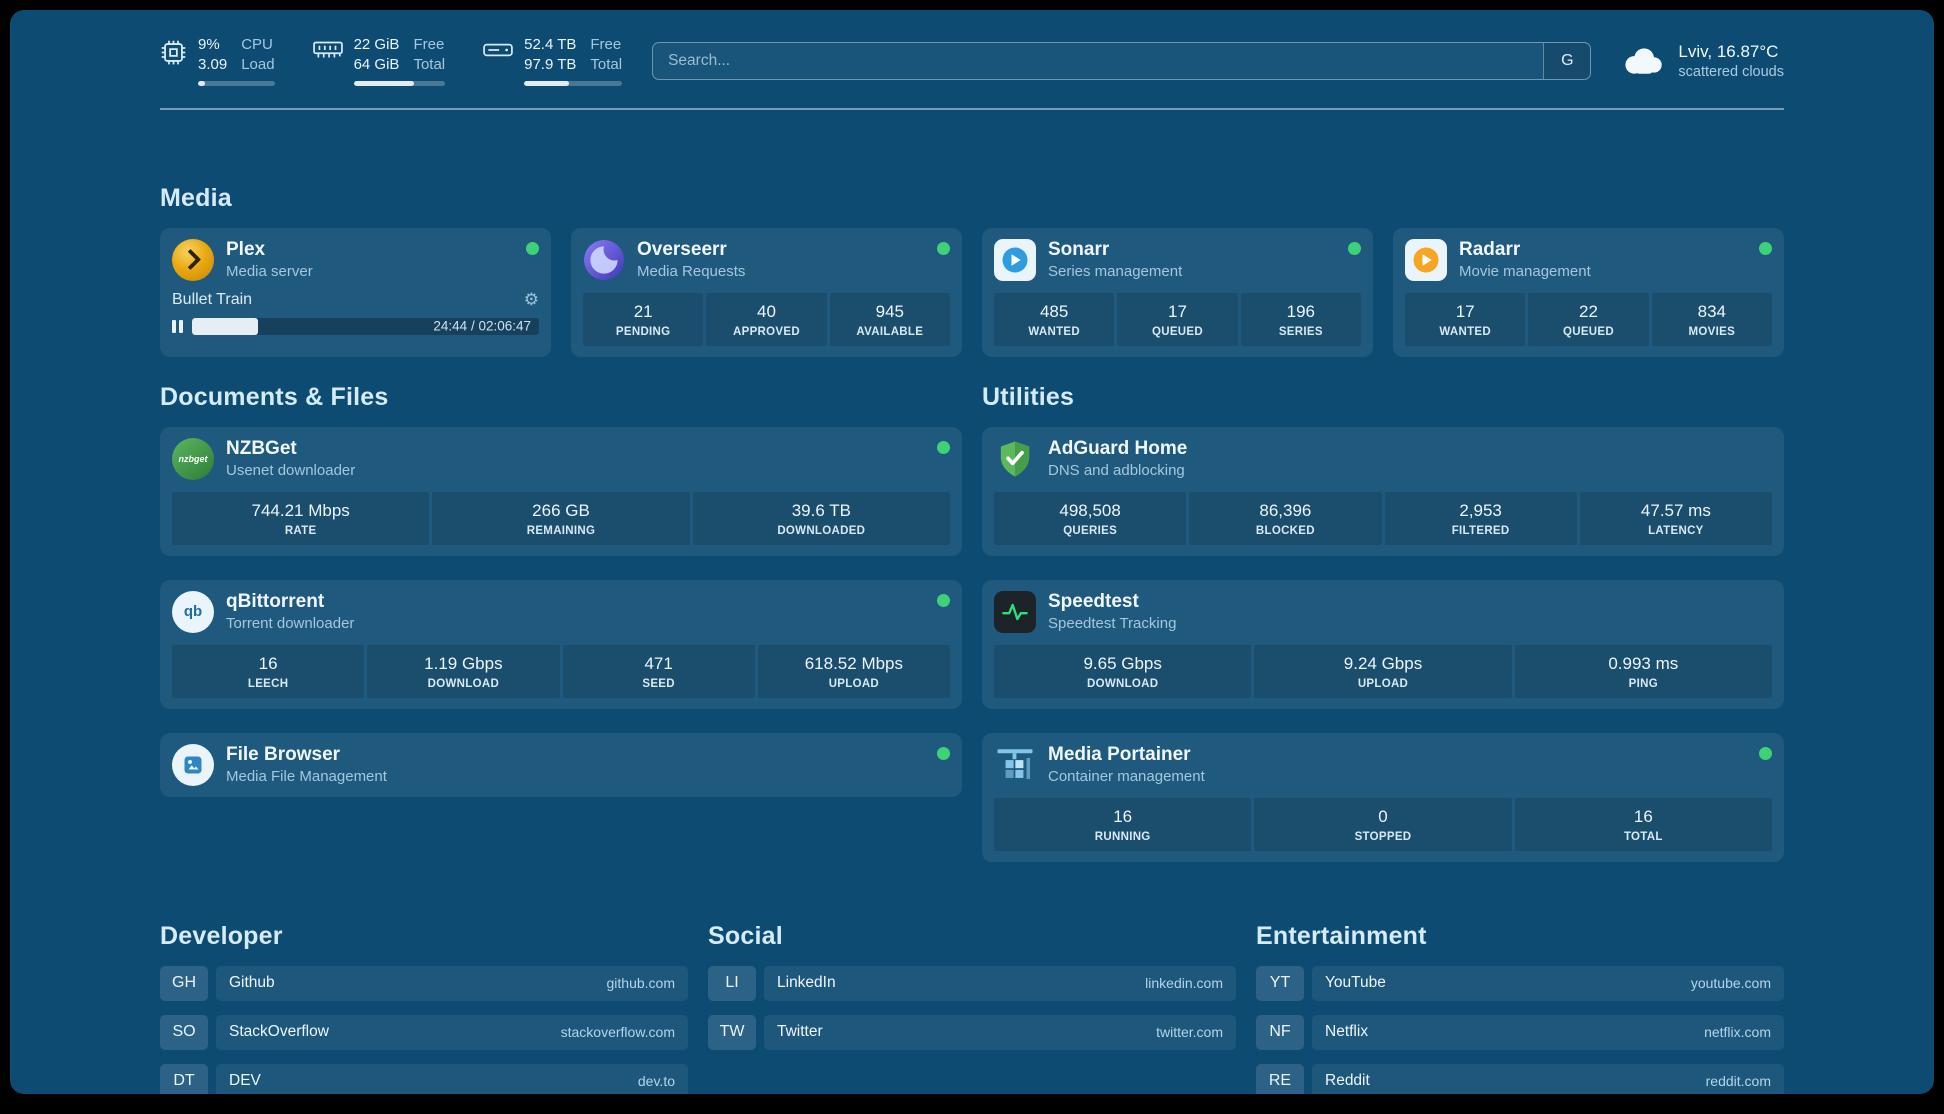  I want to click on memory-widget: 22 GiB Free 64 GiB Total, so click(379, 61).